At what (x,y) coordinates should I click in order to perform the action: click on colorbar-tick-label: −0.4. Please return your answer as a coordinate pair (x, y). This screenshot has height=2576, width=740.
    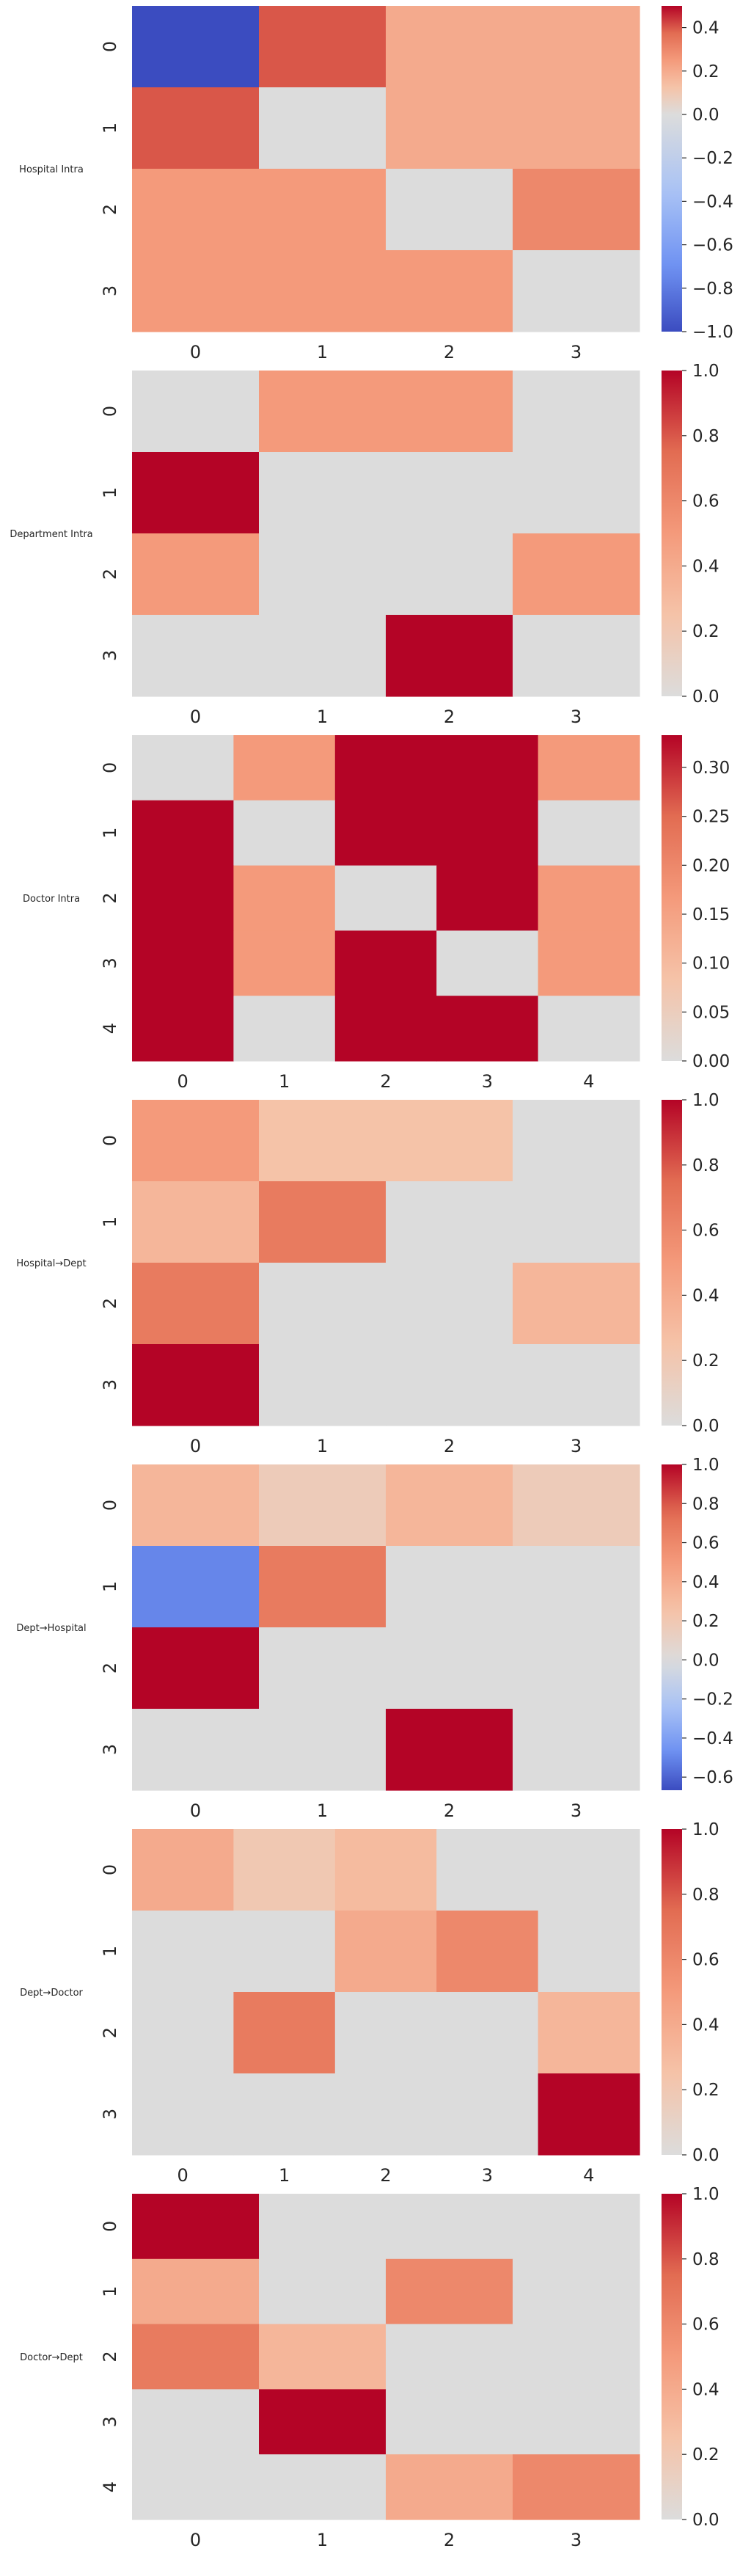
    Looking at the image, I should click on (712, 202).